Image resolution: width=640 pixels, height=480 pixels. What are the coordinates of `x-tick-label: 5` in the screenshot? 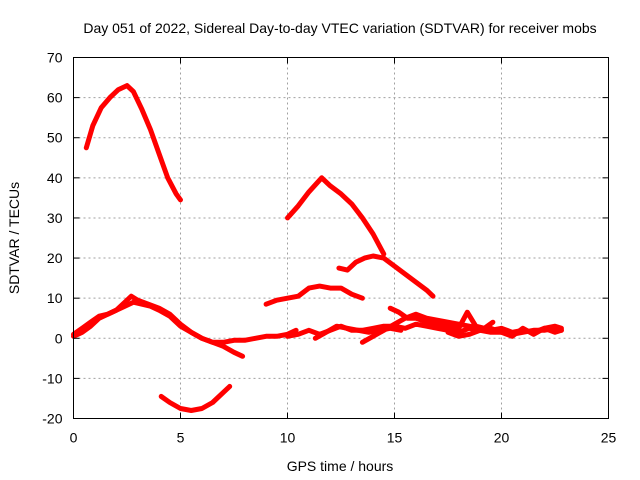 It's located at (181, 438).